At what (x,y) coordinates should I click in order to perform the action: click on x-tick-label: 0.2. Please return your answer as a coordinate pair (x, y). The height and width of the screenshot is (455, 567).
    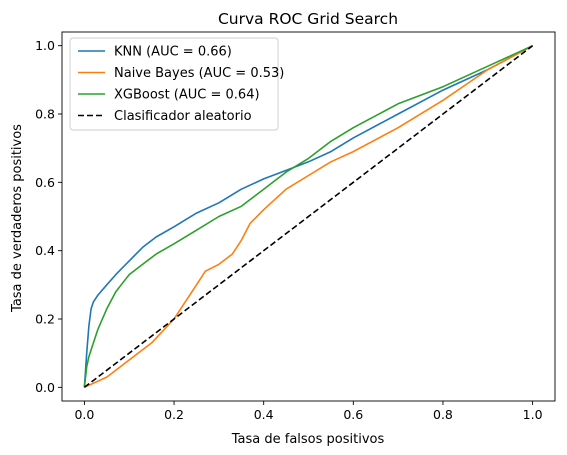
    Looking at the image, I should click on (174, 414).